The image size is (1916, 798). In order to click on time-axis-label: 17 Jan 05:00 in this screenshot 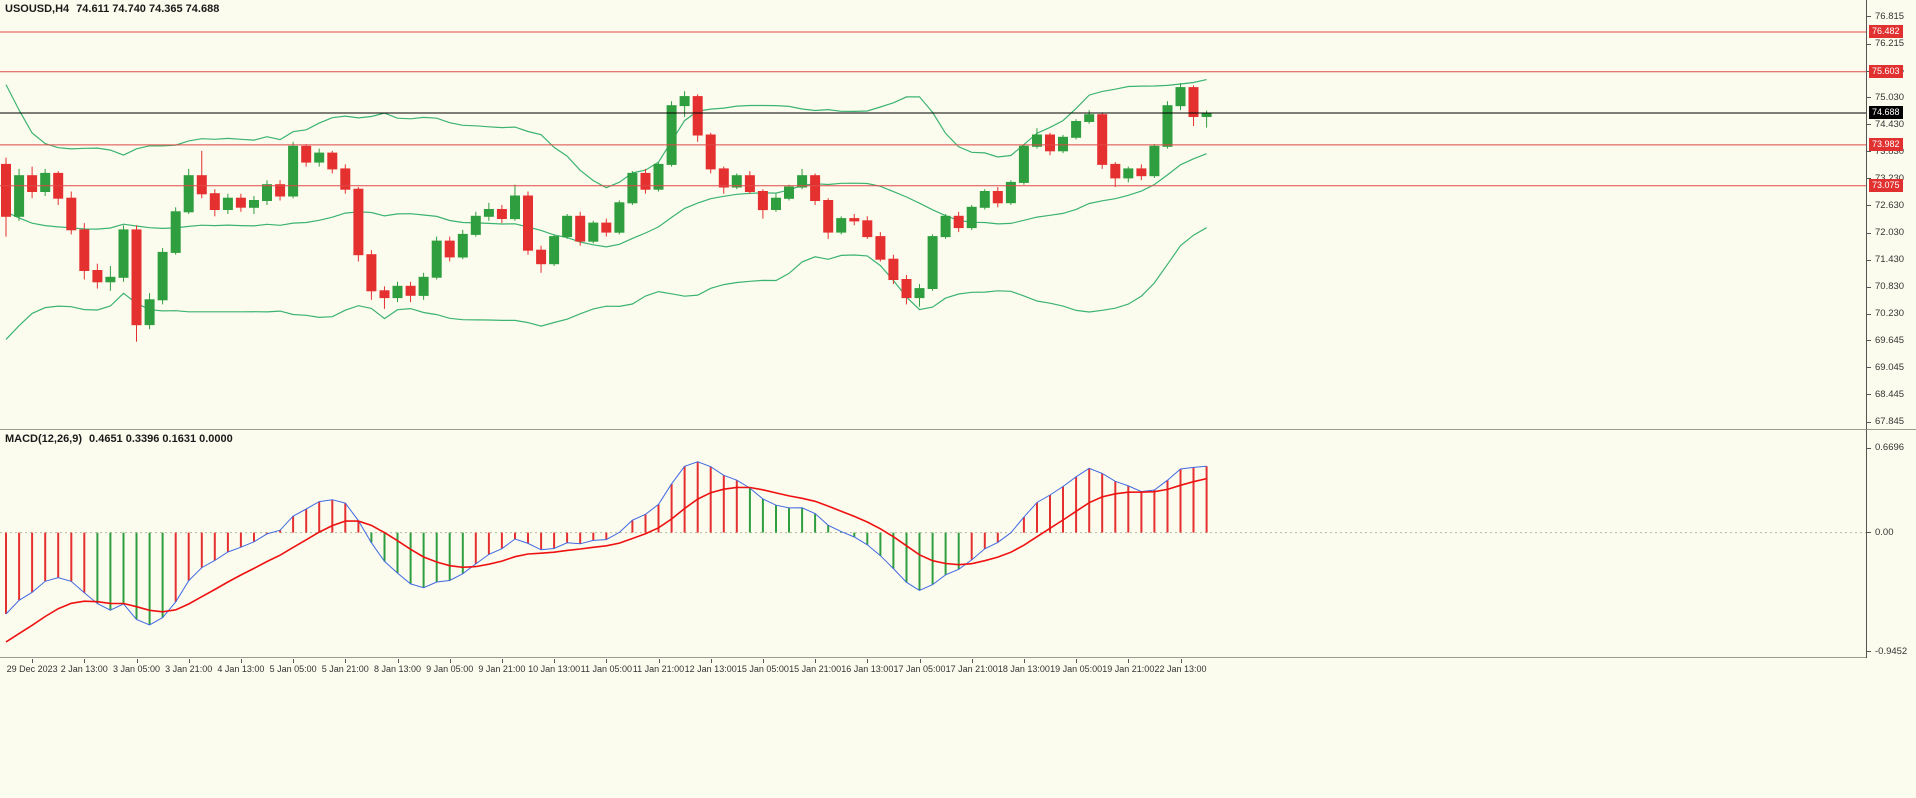, I will do `click(919, 669)`.